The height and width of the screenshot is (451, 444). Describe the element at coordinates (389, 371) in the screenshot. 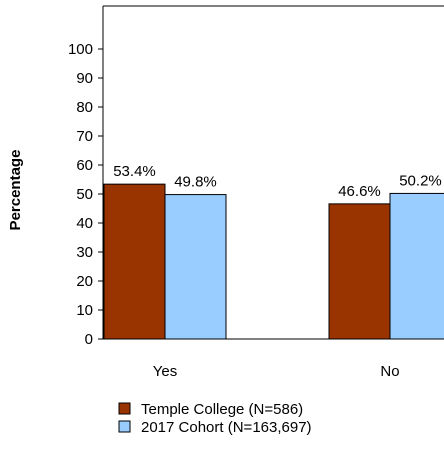

I see `x-category-label: No` at that location.